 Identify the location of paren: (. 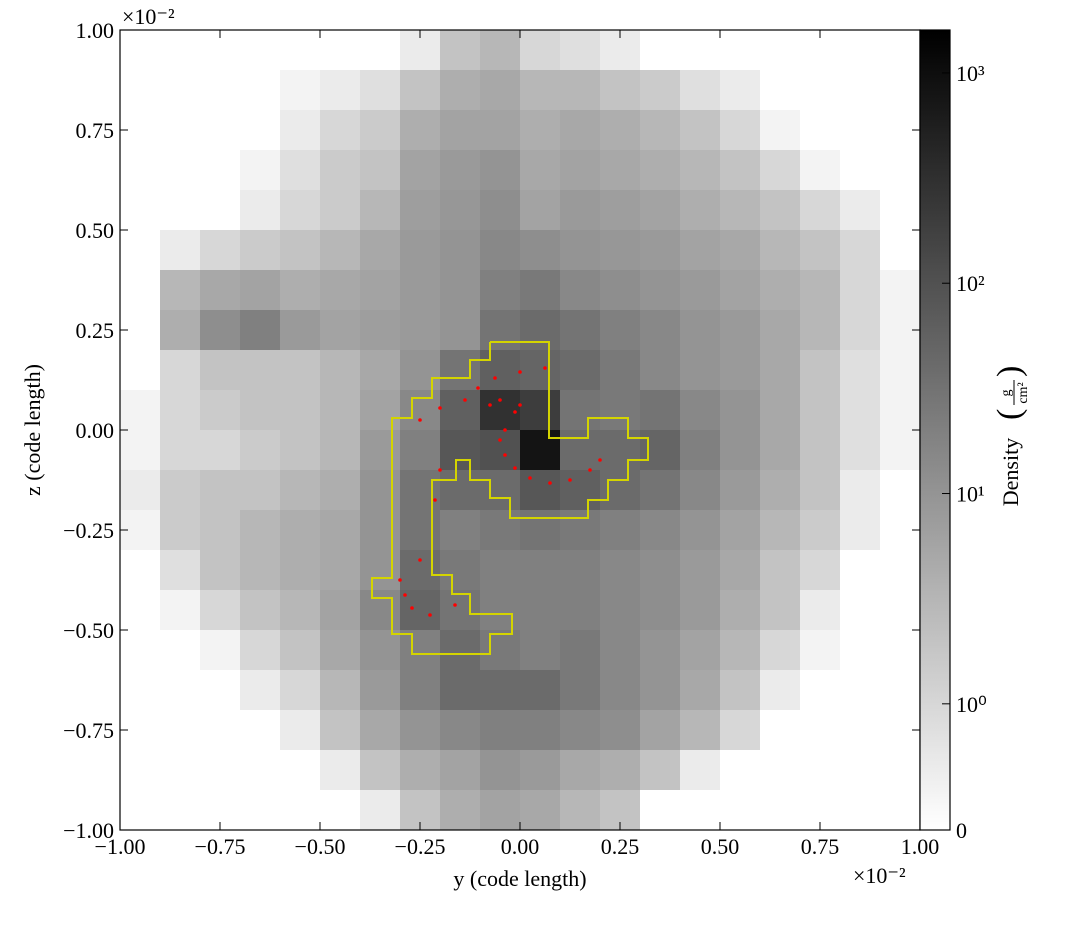
(1009, 414).